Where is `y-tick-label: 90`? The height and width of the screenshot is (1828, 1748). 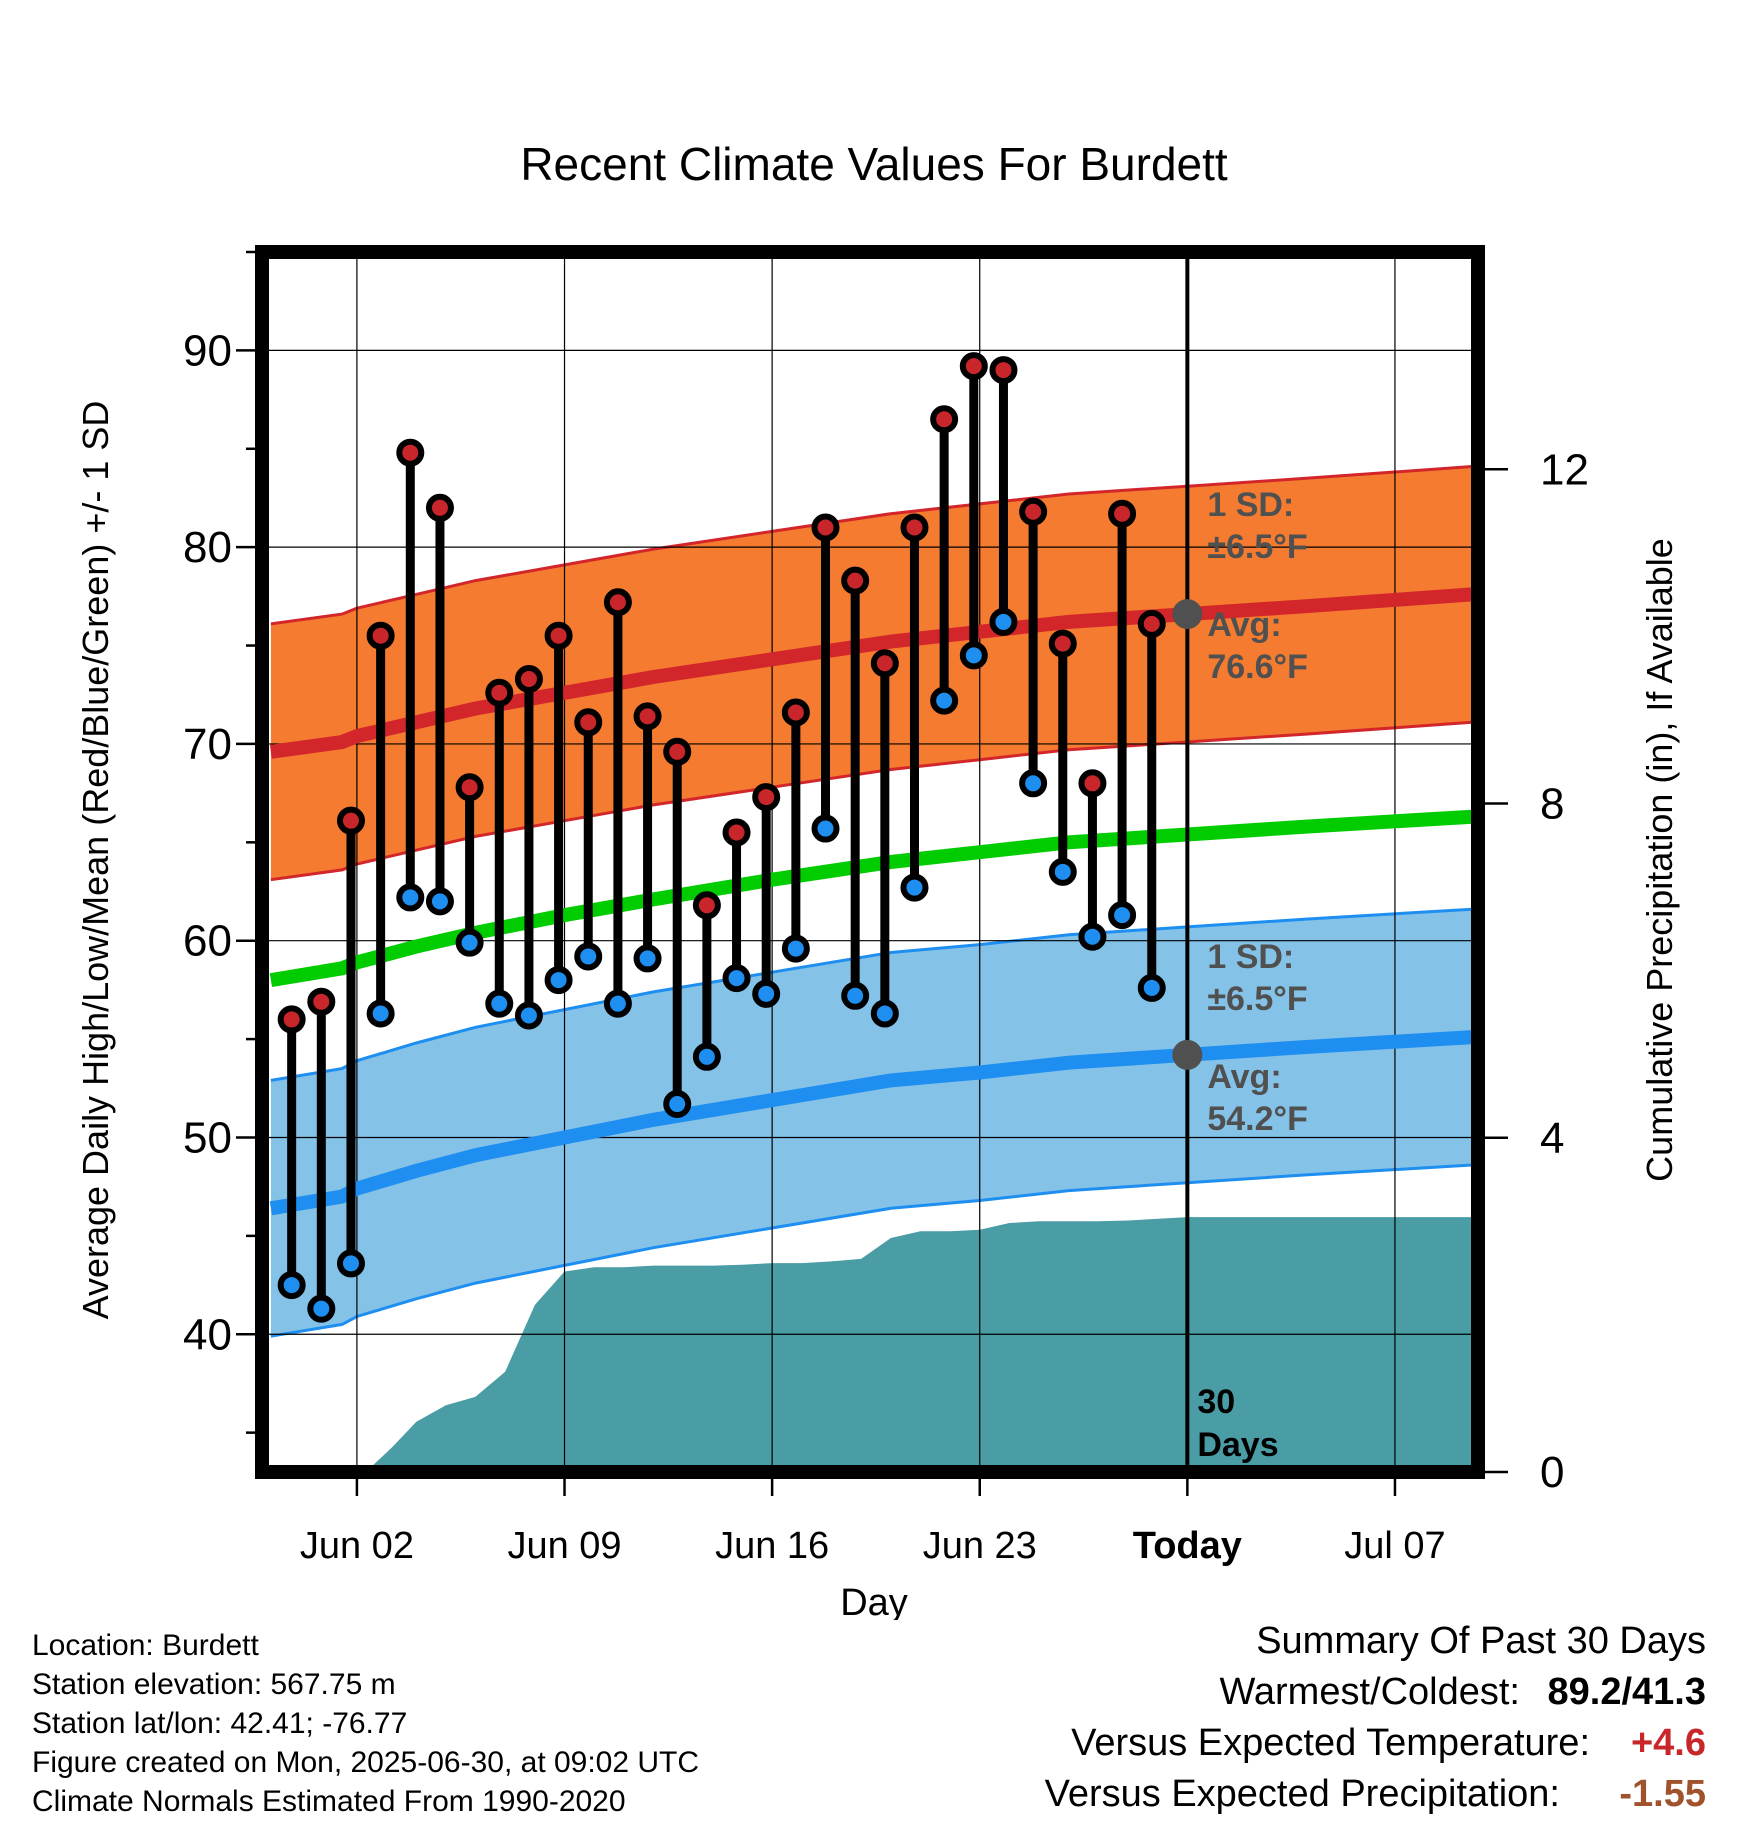 y-tick-label: 90 is located at coordinates (207, 350).